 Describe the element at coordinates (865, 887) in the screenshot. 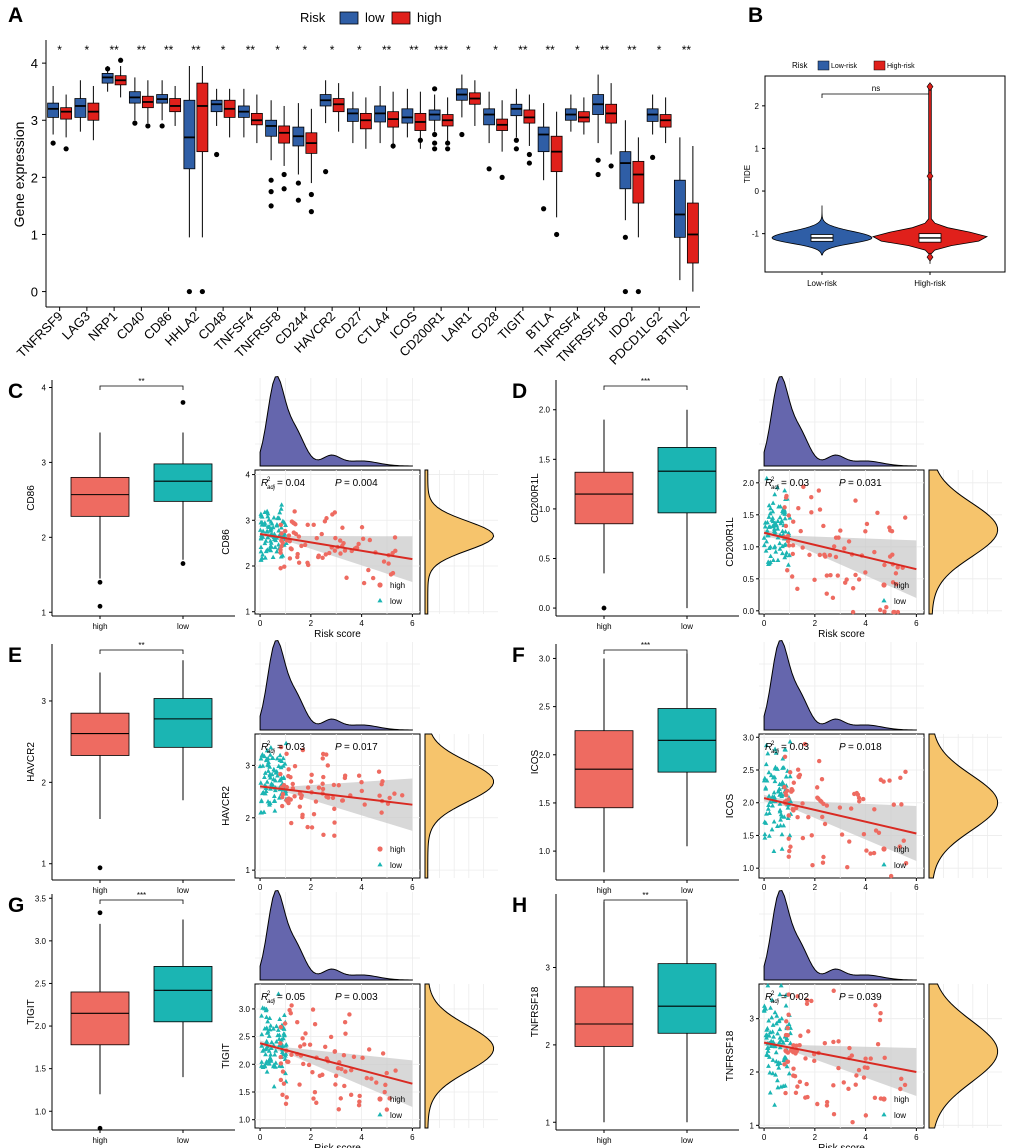

I see `x-tick-label: 4` at that location.